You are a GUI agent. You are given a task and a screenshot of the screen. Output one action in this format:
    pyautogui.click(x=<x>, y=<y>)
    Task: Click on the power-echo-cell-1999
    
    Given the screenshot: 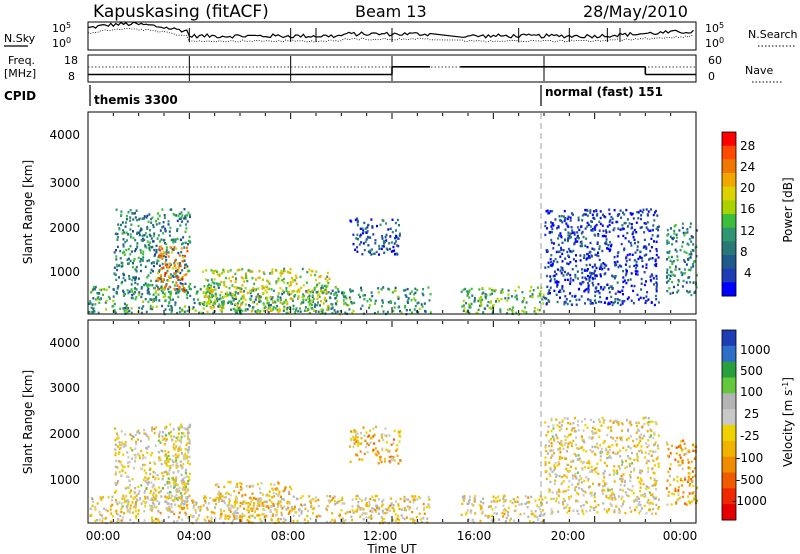 What is the action you would take?
    pyautogui.click(x=586, y=289)
    